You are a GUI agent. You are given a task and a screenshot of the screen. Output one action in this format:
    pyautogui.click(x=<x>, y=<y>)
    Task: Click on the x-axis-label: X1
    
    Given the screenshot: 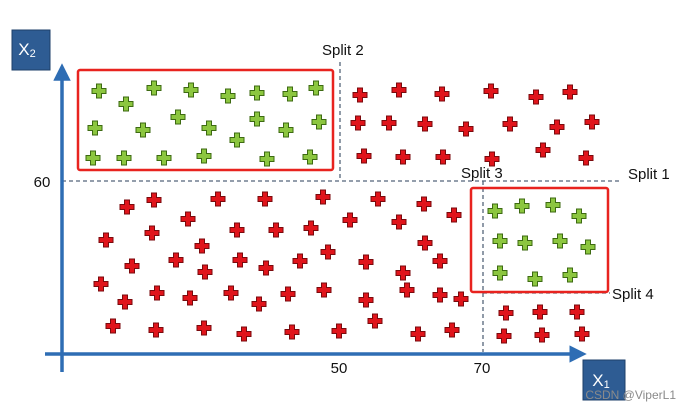 What is the action you would take?
    pyautogui.click(x=600, y=380)
    